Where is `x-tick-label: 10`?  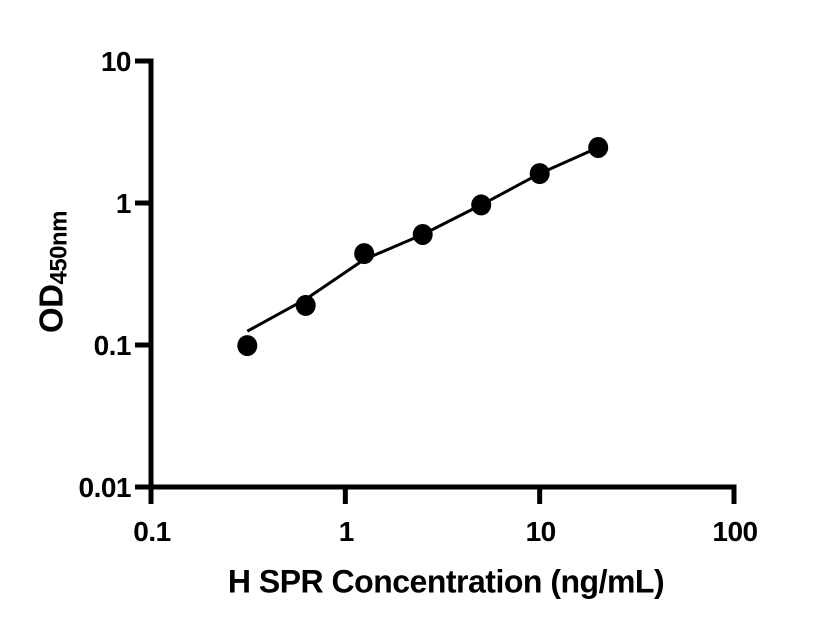 x-tick-label: 10 is located at coordinates (541, 531).